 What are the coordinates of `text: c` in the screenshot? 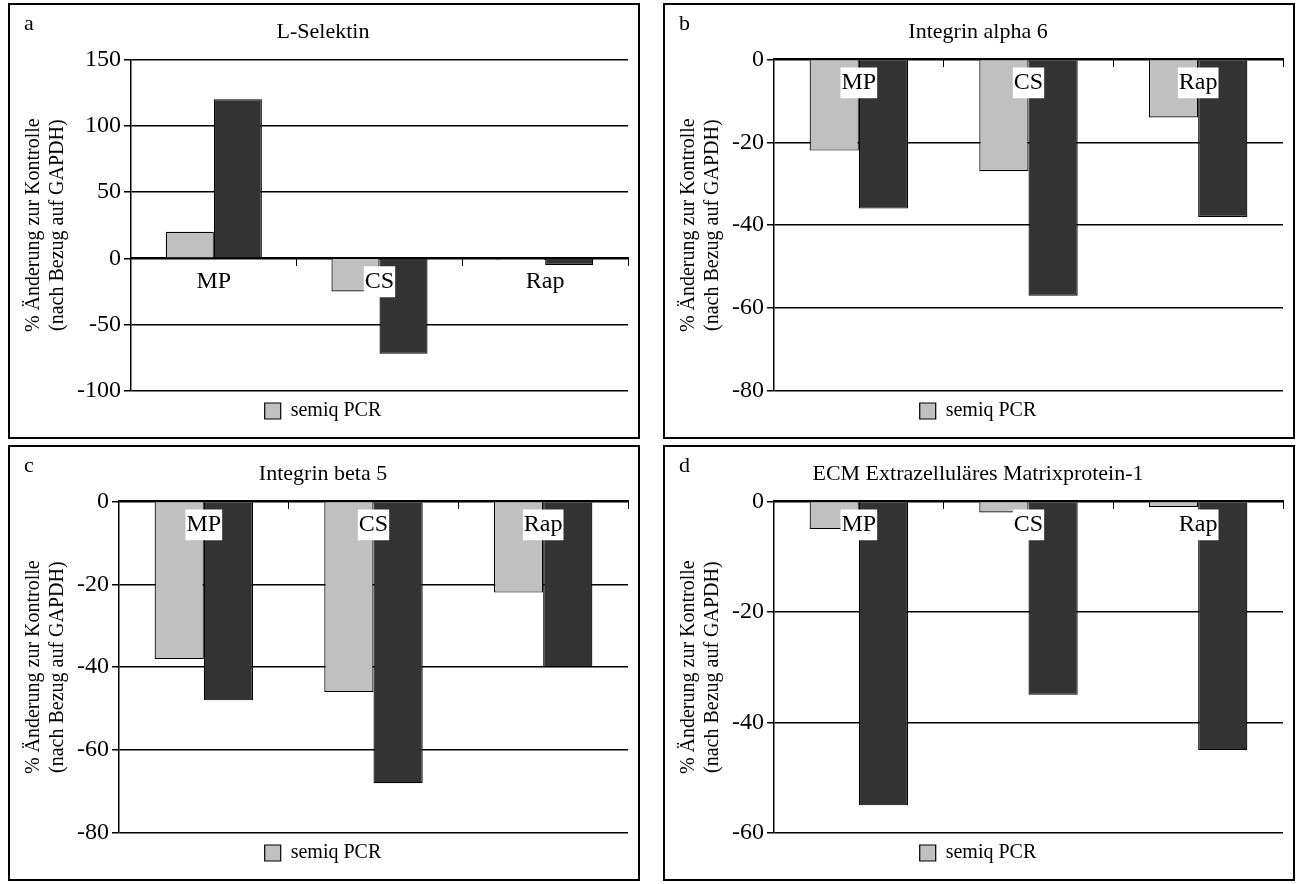 It's located at (29, 464).